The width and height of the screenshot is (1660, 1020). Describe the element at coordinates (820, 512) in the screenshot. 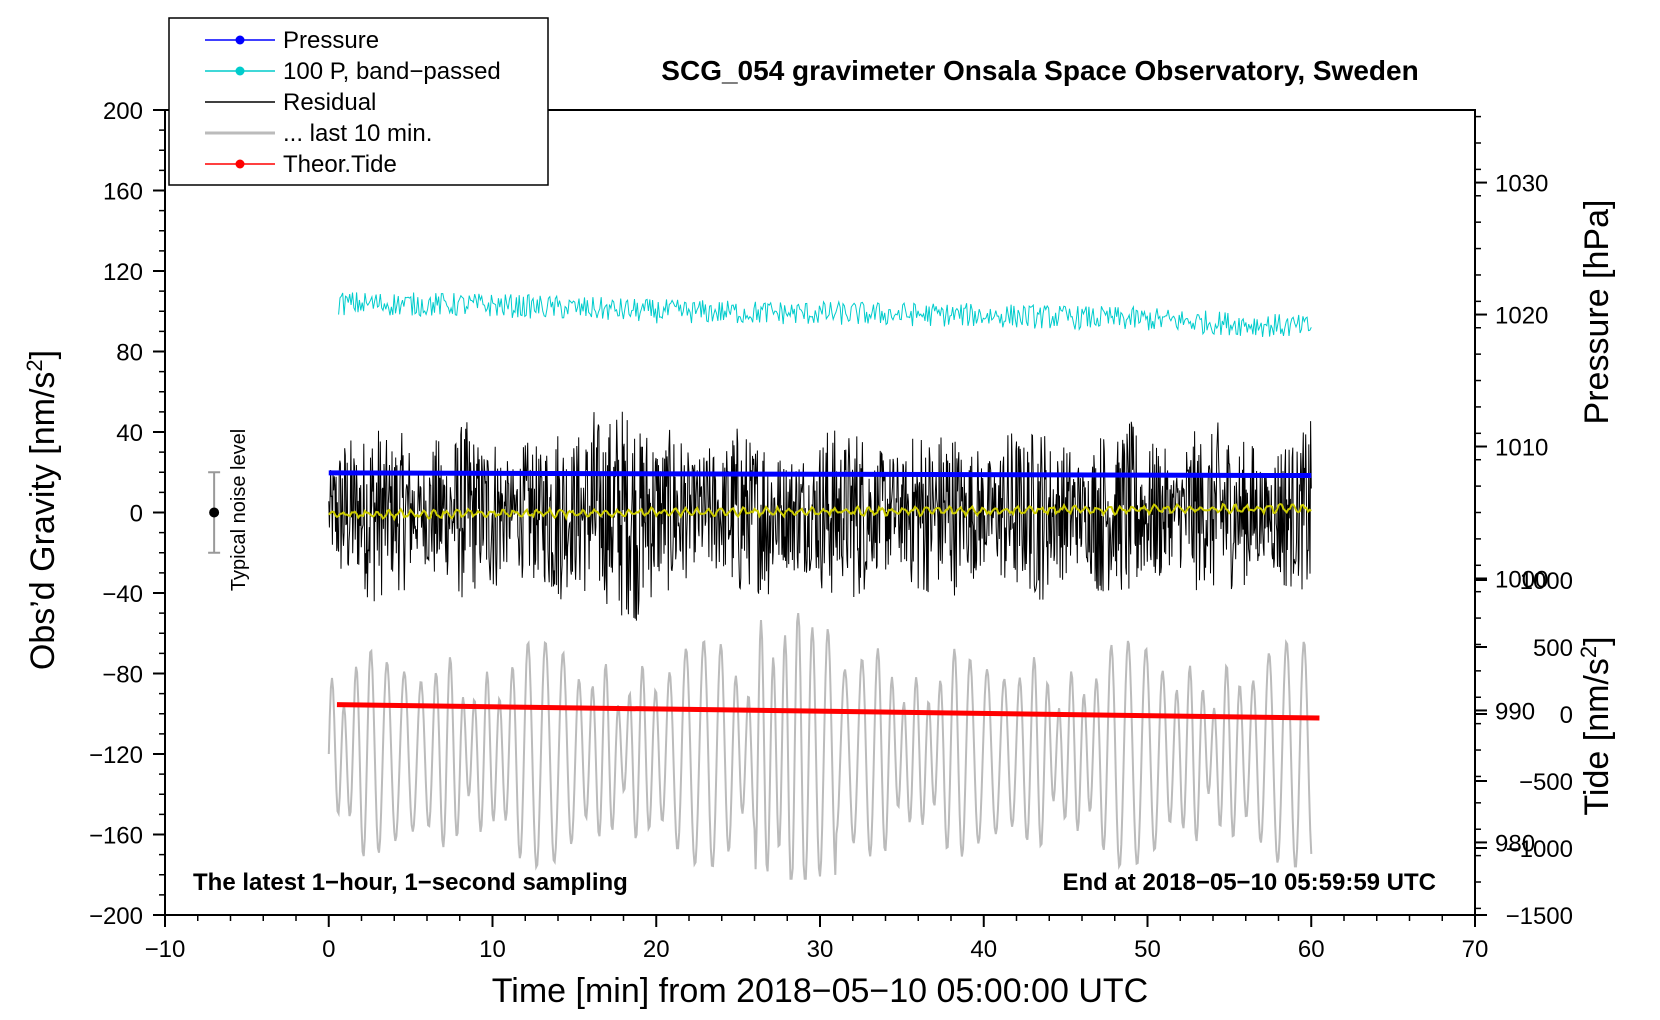

I see `series-residual-lowpass` at that location.